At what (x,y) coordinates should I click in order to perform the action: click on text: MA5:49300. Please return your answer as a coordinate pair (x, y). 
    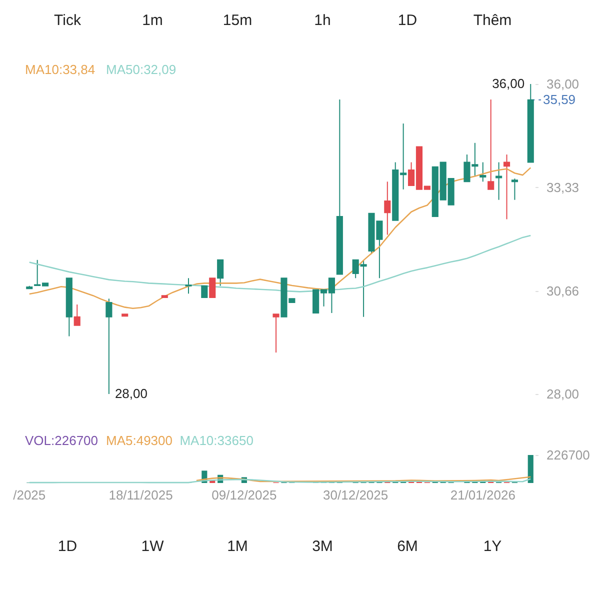
    Looking at the image, I should click on (139, 440).